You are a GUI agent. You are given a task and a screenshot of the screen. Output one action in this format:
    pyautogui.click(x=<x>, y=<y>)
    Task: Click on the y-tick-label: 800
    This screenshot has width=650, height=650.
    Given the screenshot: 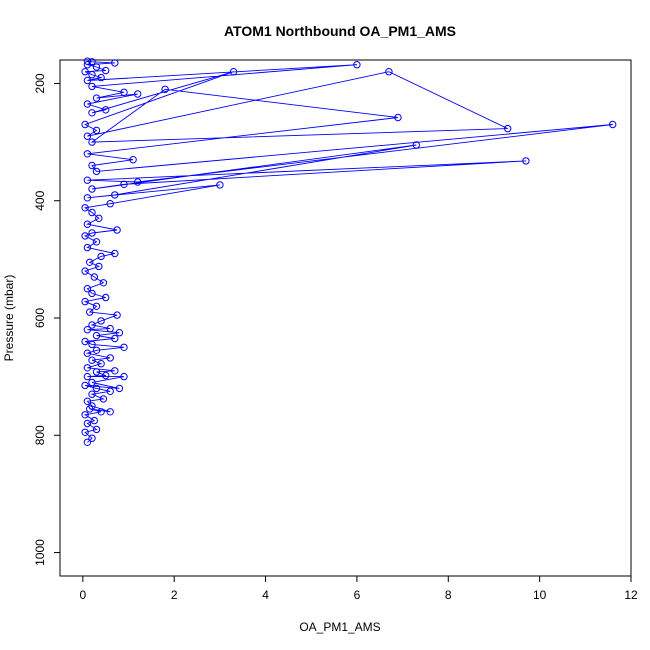 What is the action you would take?
    pyautogui.click(x=40, y=435)
    